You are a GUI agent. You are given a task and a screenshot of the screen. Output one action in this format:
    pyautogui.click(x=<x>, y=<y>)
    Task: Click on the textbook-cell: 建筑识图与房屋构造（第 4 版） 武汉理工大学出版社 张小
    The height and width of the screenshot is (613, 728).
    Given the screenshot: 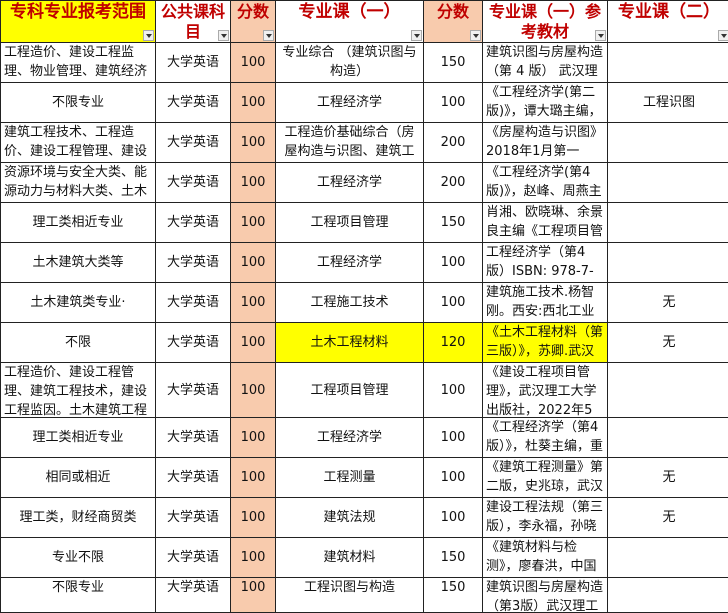 What is the action you would take?
    pyautogui.click(x=545, y=63)
    